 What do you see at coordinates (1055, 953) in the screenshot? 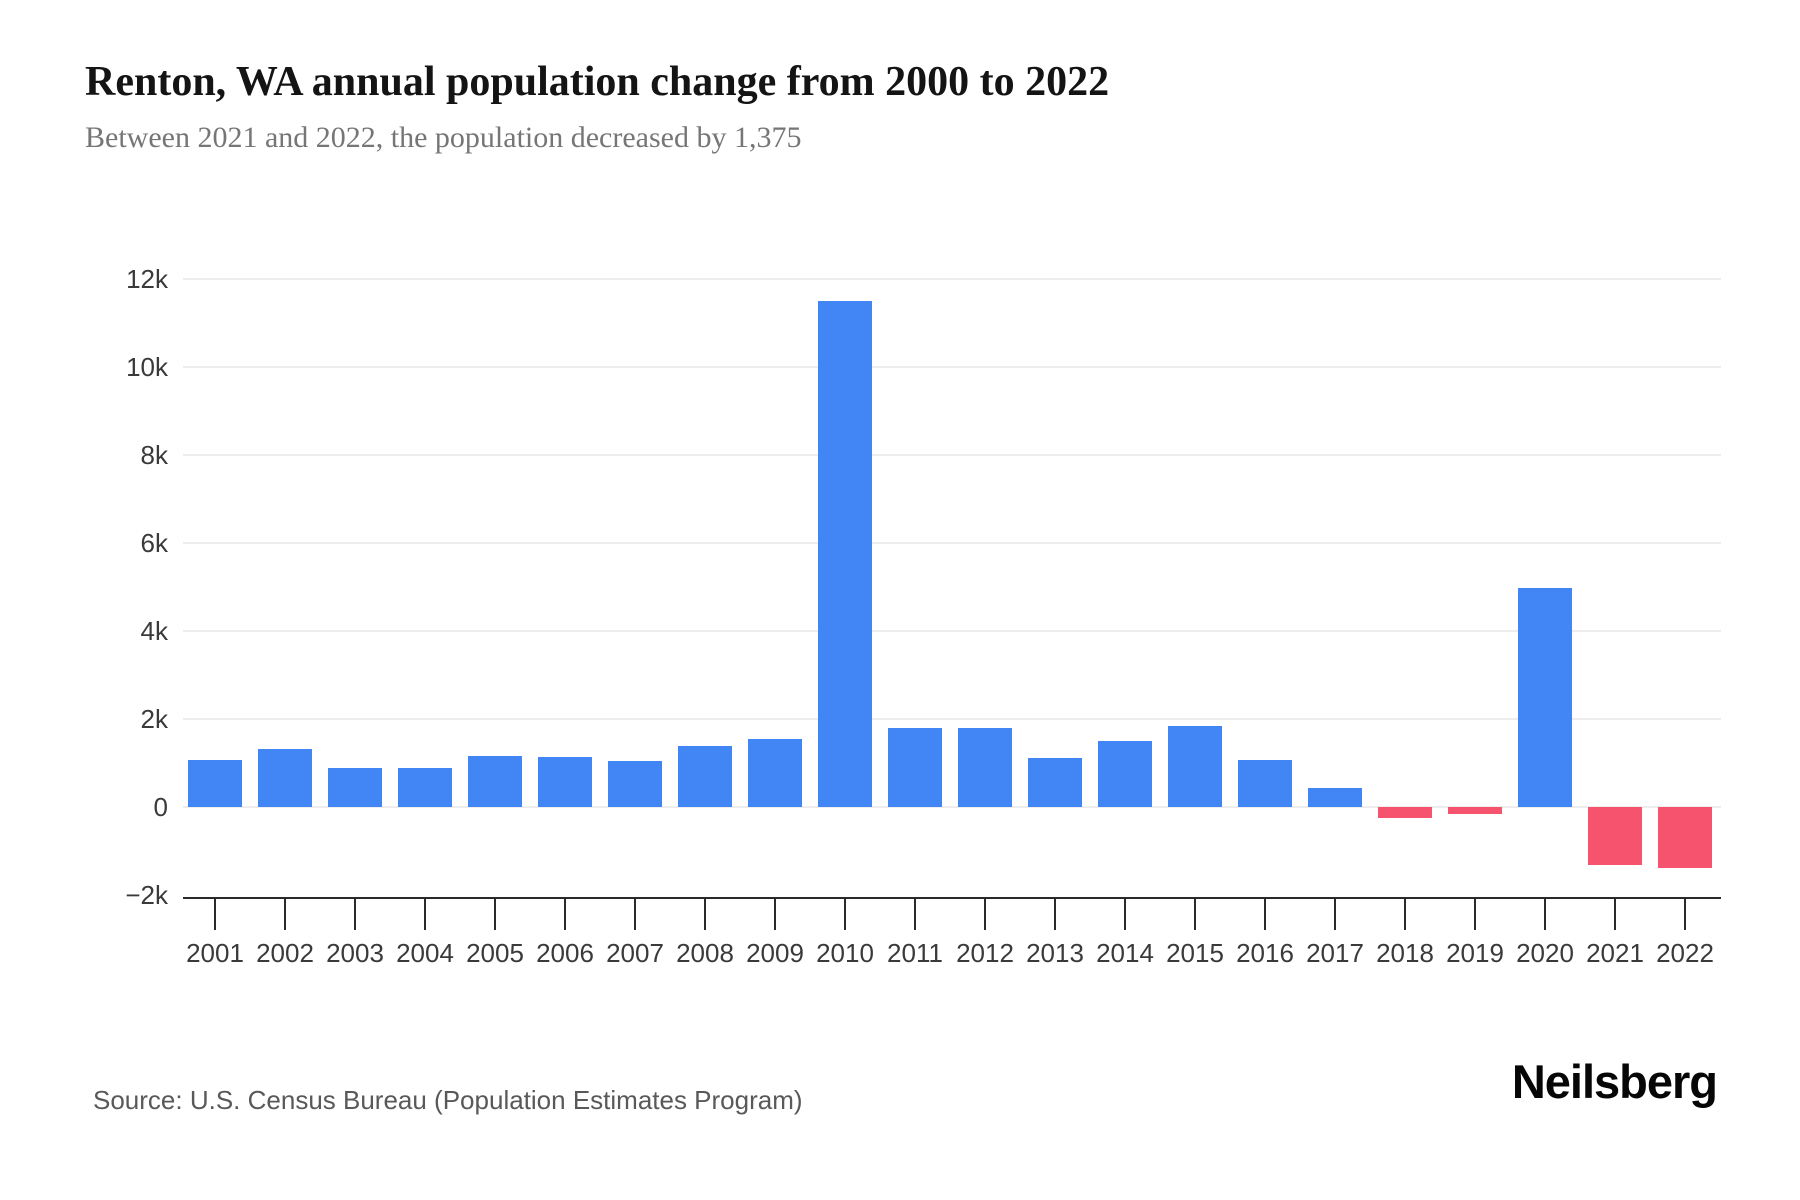
I see `x-axis-label: 2013` at bounding box center [1055, 953].